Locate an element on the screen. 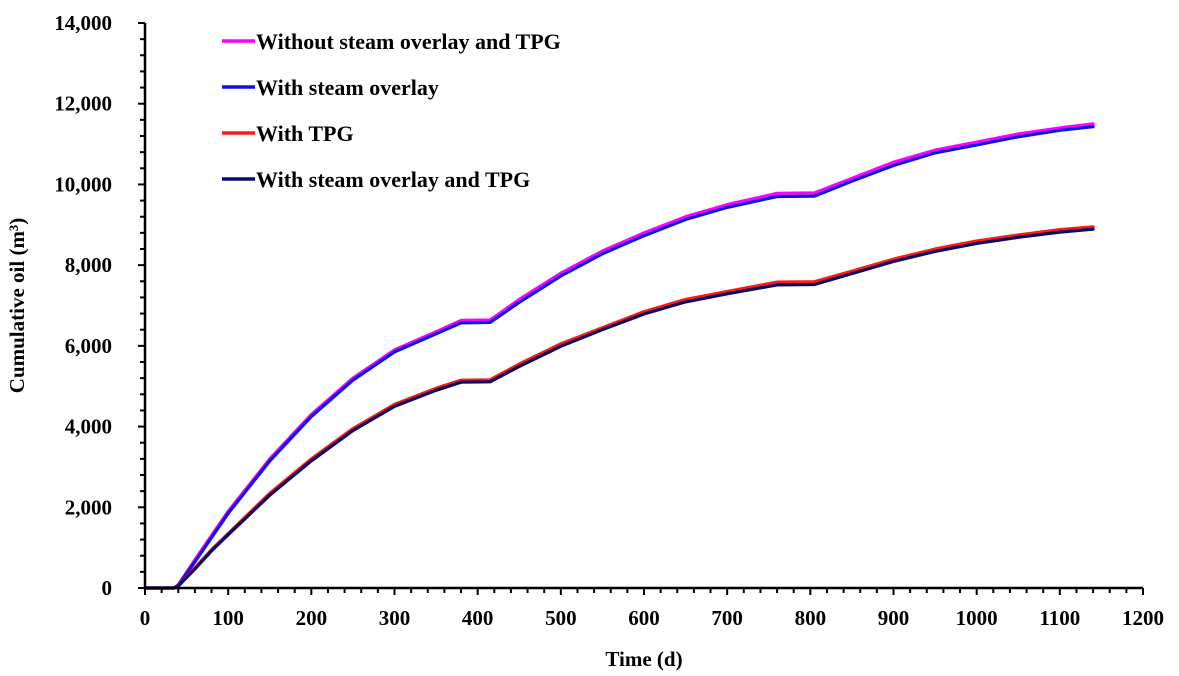 The image size is (1179, 676). x-tick-label: 1000 is located at coordinates (977, 618).